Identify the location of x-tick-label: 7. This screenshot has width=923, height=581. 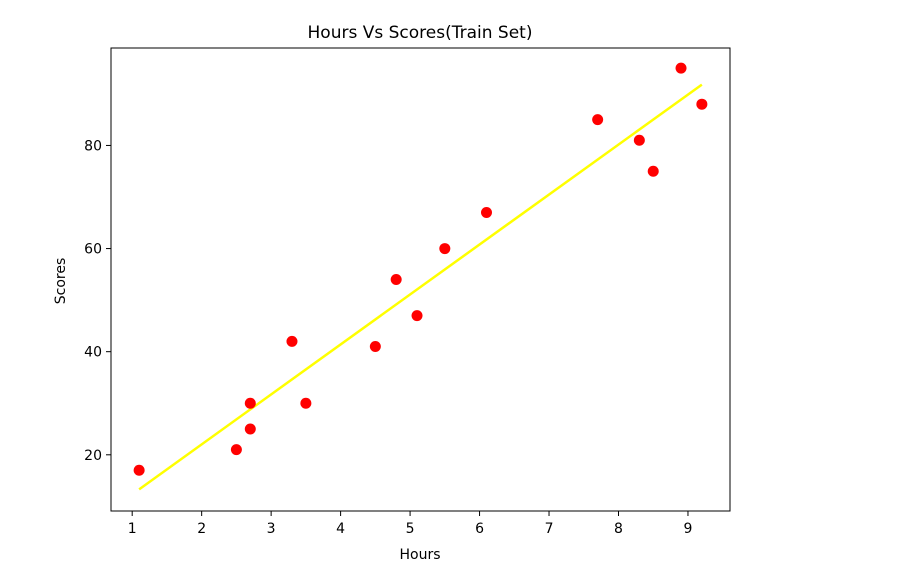
(549, 529).